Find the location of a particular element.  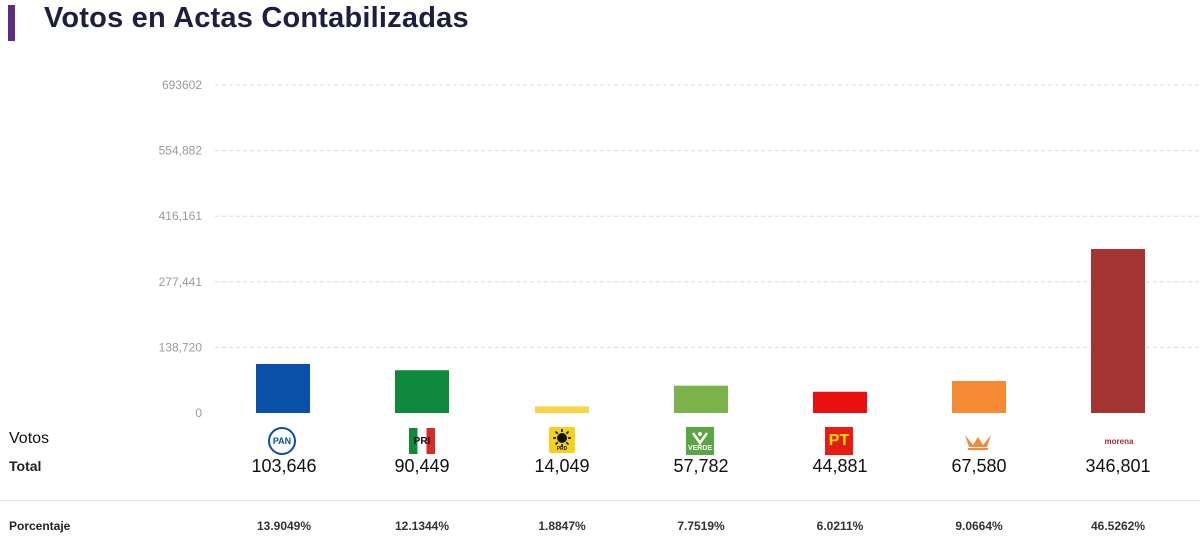

y-tick-label: 277,441 is located at coordinates (181, 282).